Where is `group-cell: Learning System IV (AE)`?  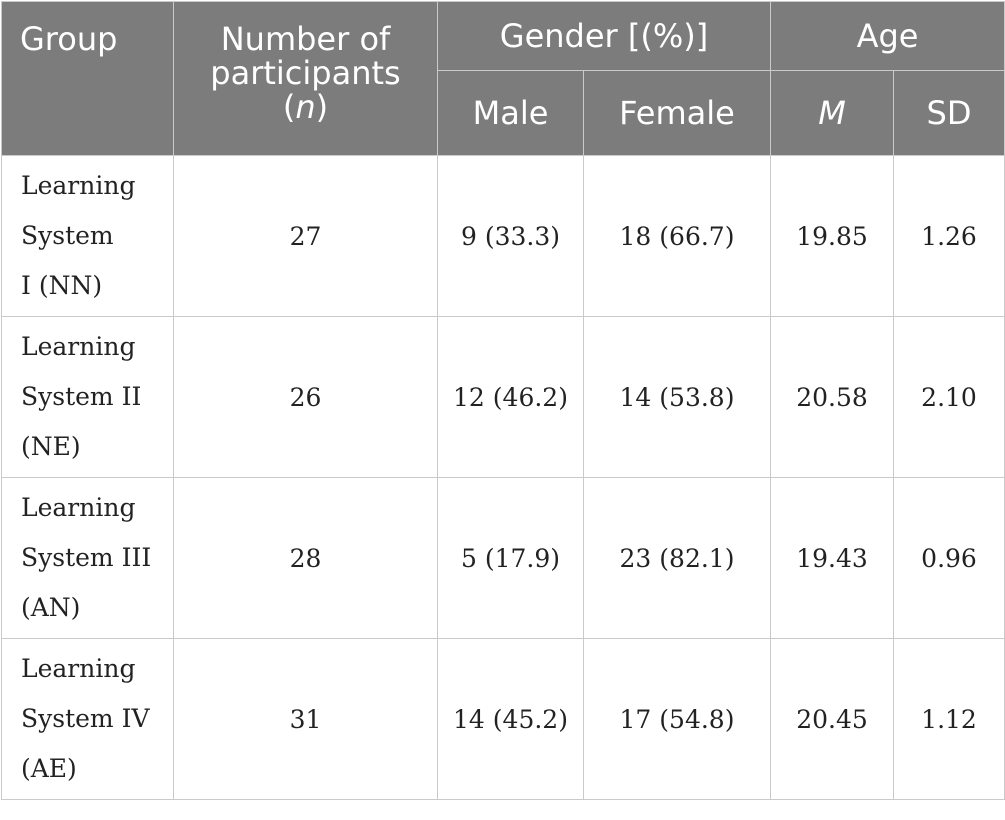 group-cell: Learning System IV (AE) is located at coordinates (87, 719).